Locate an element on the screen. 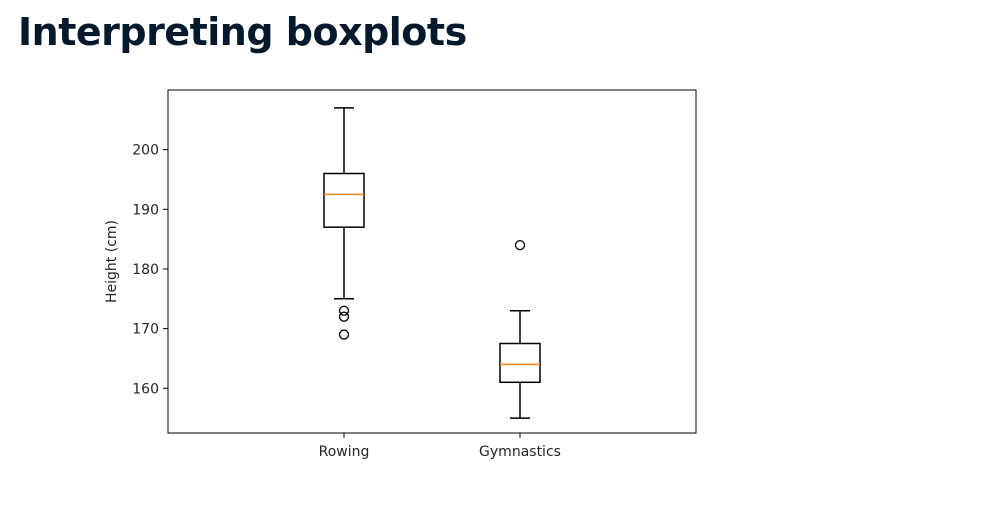 This screenshot has width=988, height=509. box-gymnastics is located at coordinates (520, 329).